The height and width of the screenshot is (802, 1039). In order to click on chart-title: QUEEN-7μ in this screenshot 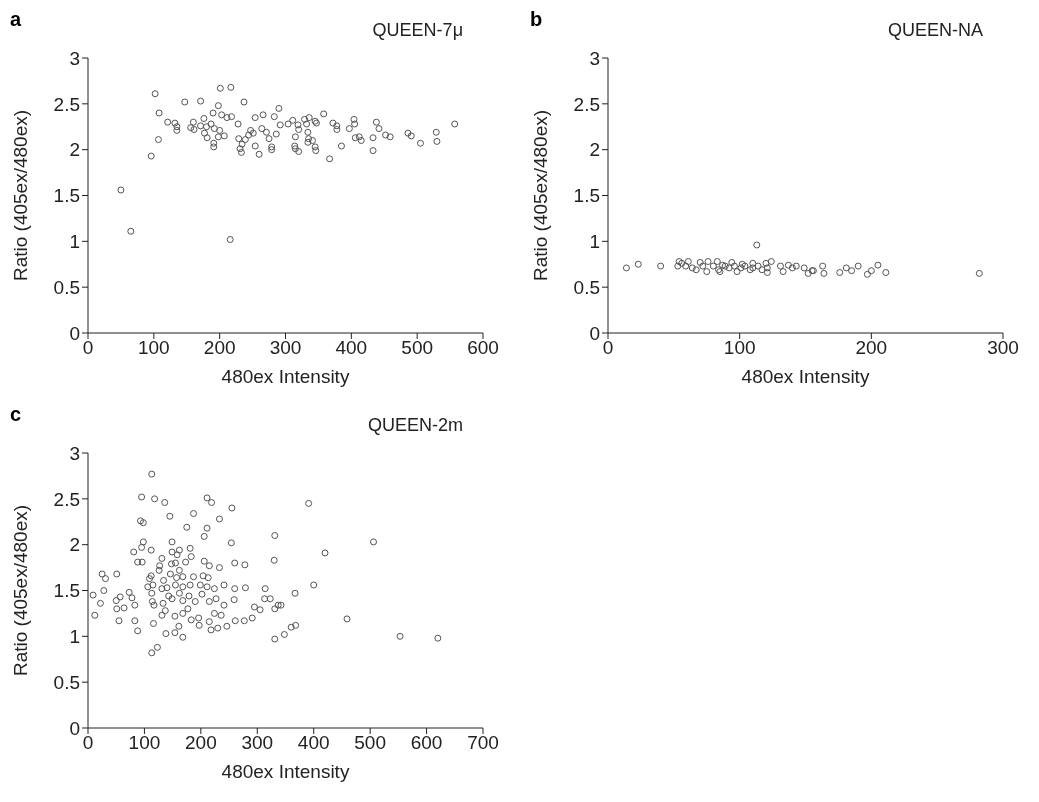, I will do `click(417, 30)`.